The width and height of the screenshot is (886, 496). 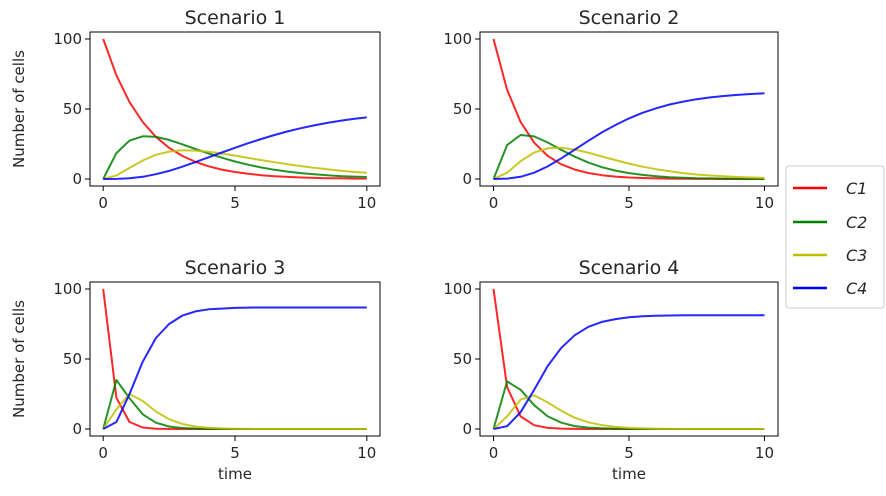 I want to click on legend-label-c1: C1, so click(x=856, y=188).